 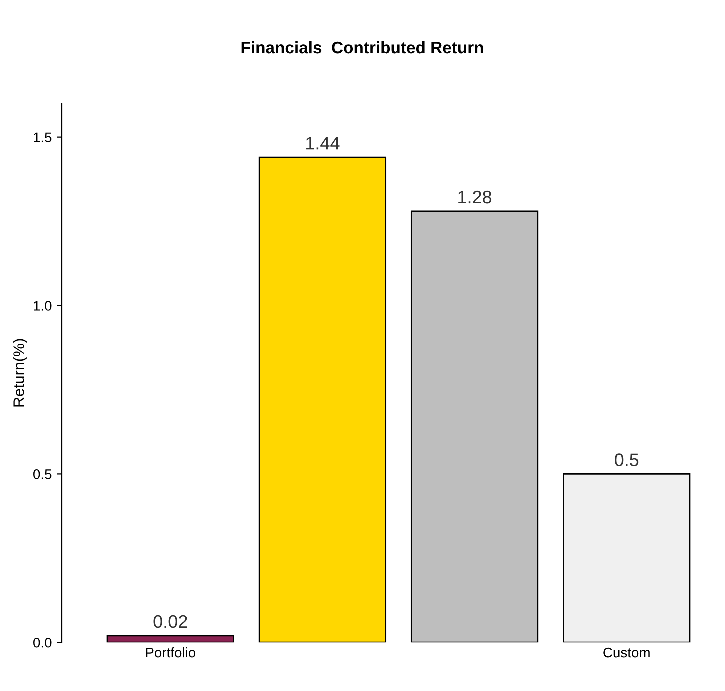 I want to click on data-label: 1.28, so click(x=475, y=197).